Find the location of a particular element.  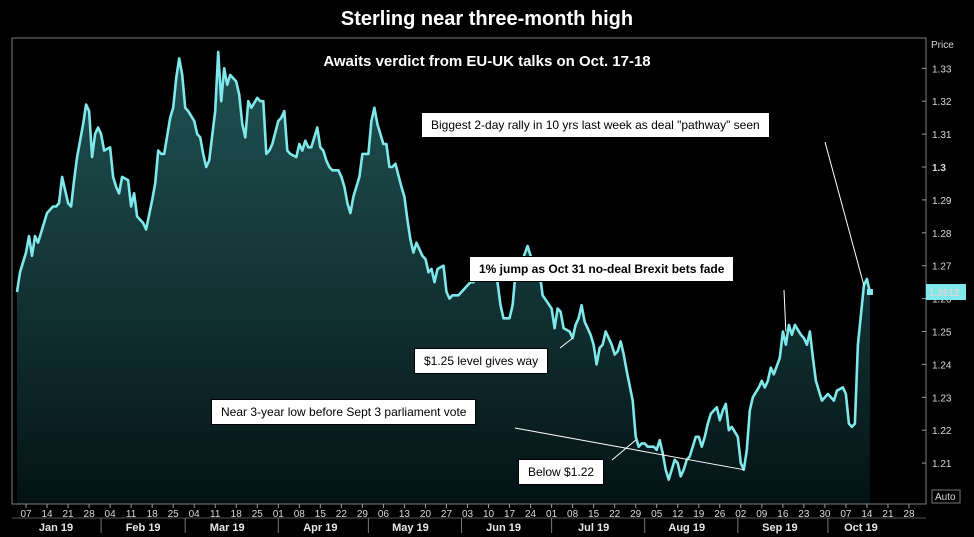

month-label: Jun 19 is located at coordinates (503, 528).